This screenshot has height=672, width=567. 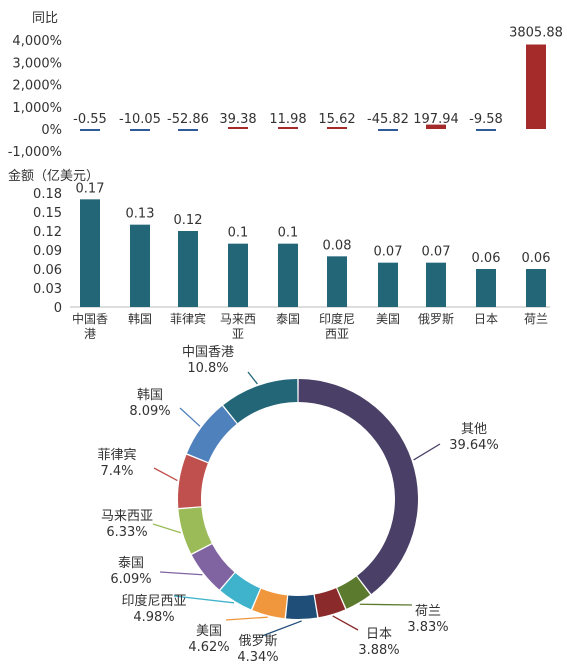 I want to click on amount-category-labels: 中国香港 韩国 菲律宾 马来西亚 泰国 印度尼西亚 美国 俄罗斯 日本 荷兰, so click(x=310, y=326).